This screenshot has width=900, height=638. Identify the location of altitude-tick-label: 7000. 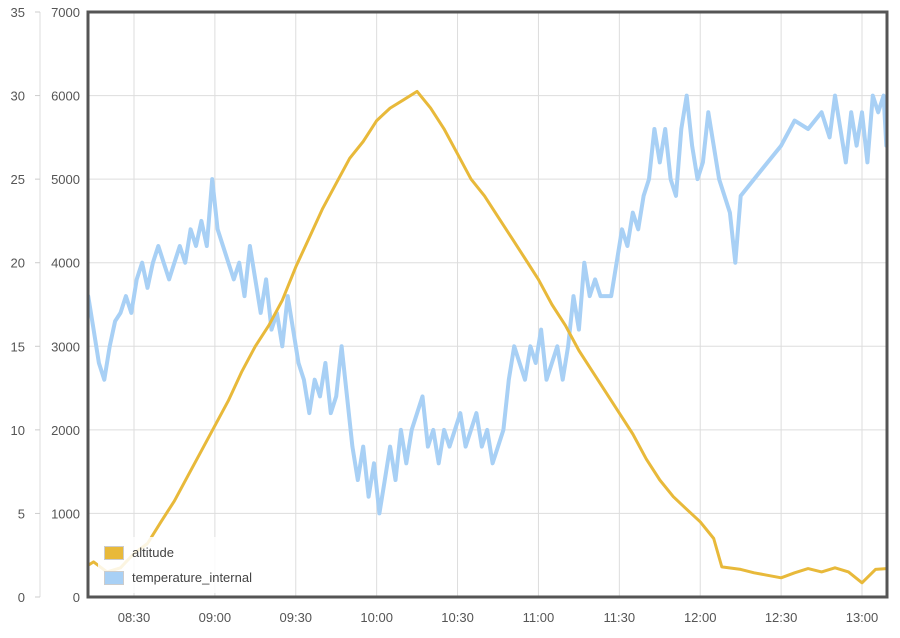
(65, 12).